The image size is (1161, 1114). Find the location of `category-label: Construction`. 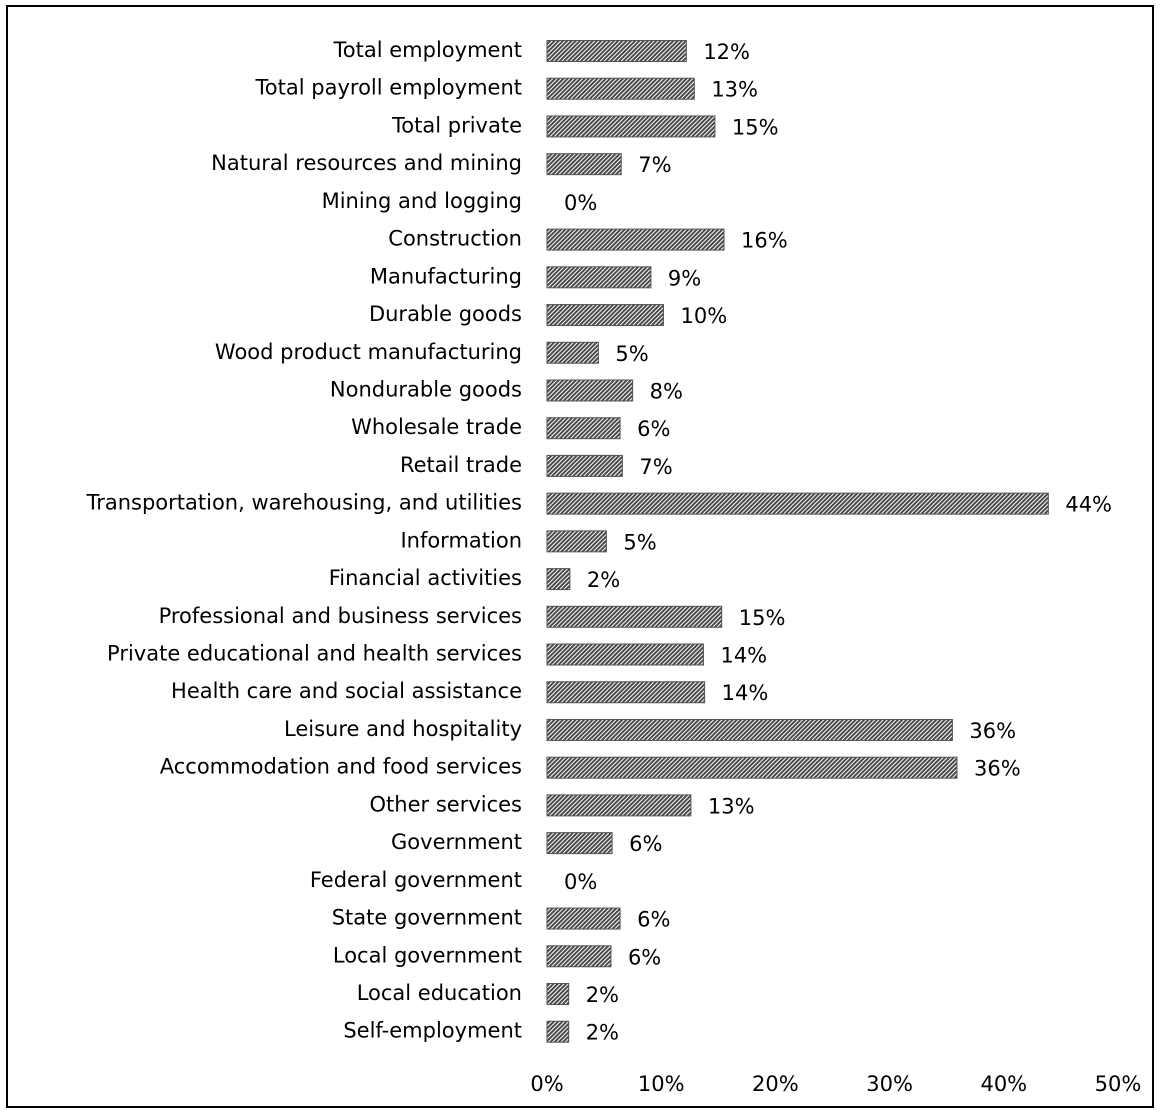

category-label: Construction is located at coordinates (455, 239).